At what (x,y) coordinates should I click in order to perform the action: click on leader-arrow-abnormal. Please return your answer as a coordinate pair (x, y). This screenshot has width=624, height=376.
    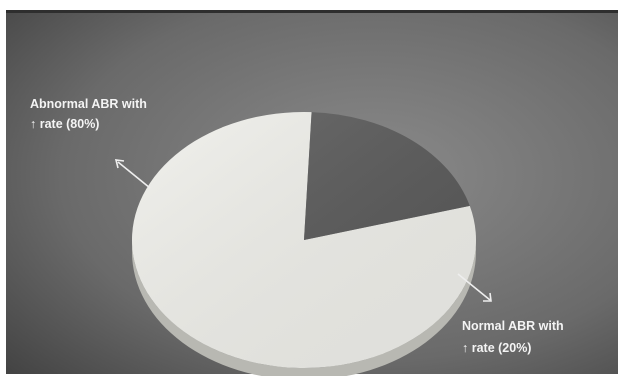
    Looking at the image, I should click on (132, 174).